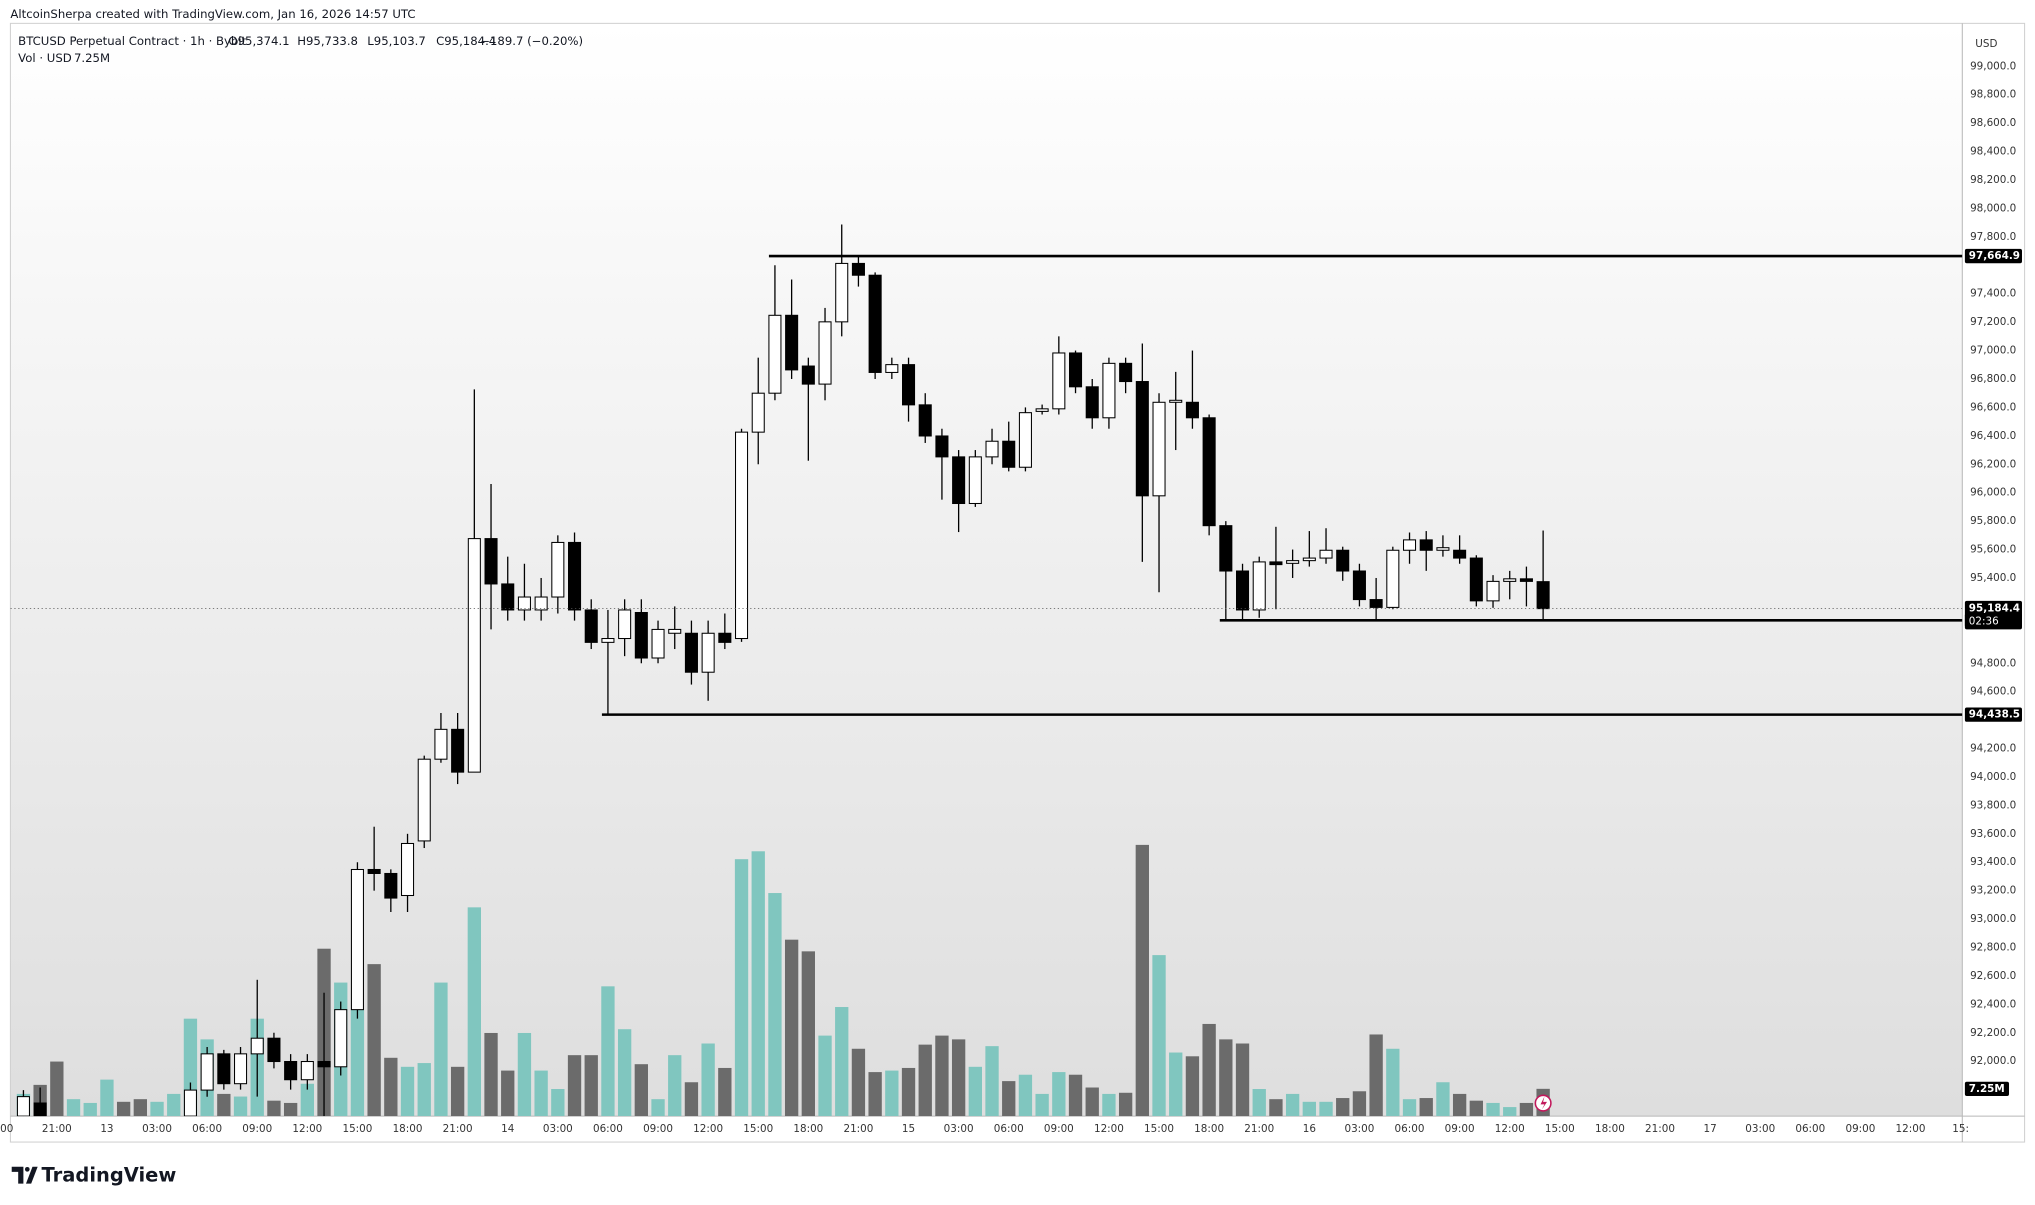 Image resolution: width=2035 pixels, height=1205 pixels. I want to click on y-tick-label: 99,000.0, so click(1993, 66).